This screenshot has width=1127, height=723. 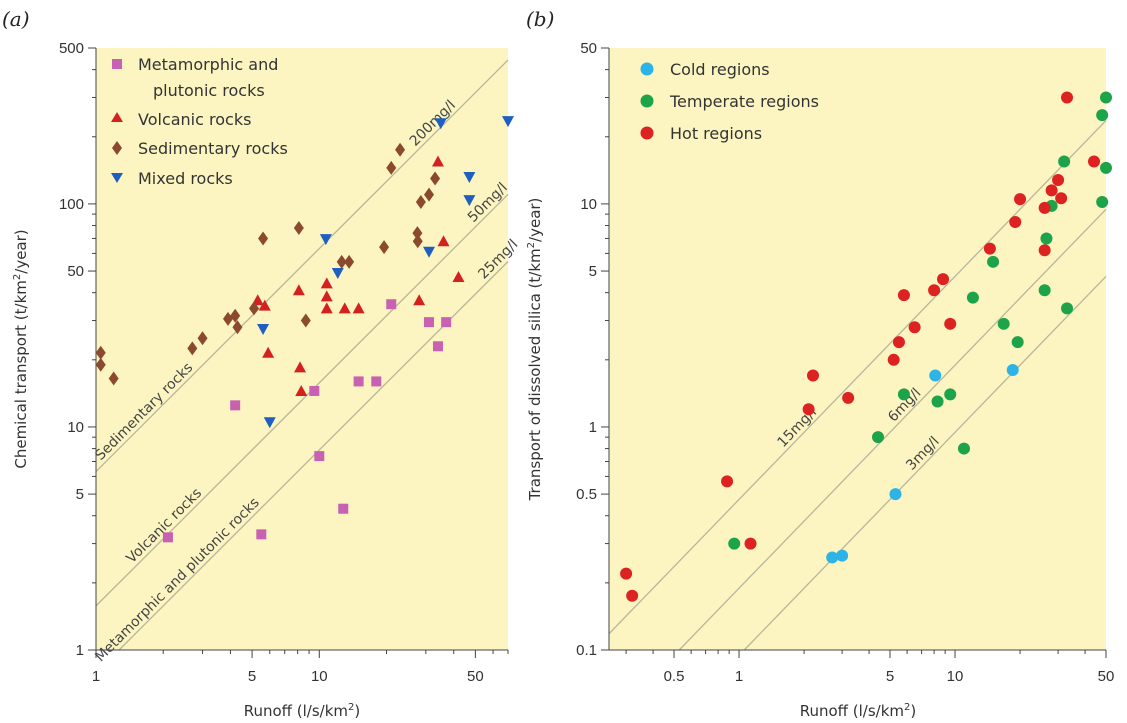 What do you see at coordinates (71, 48) in the screenshot?
I see `y-tick-label: 500` at bounding box center [71, 48].